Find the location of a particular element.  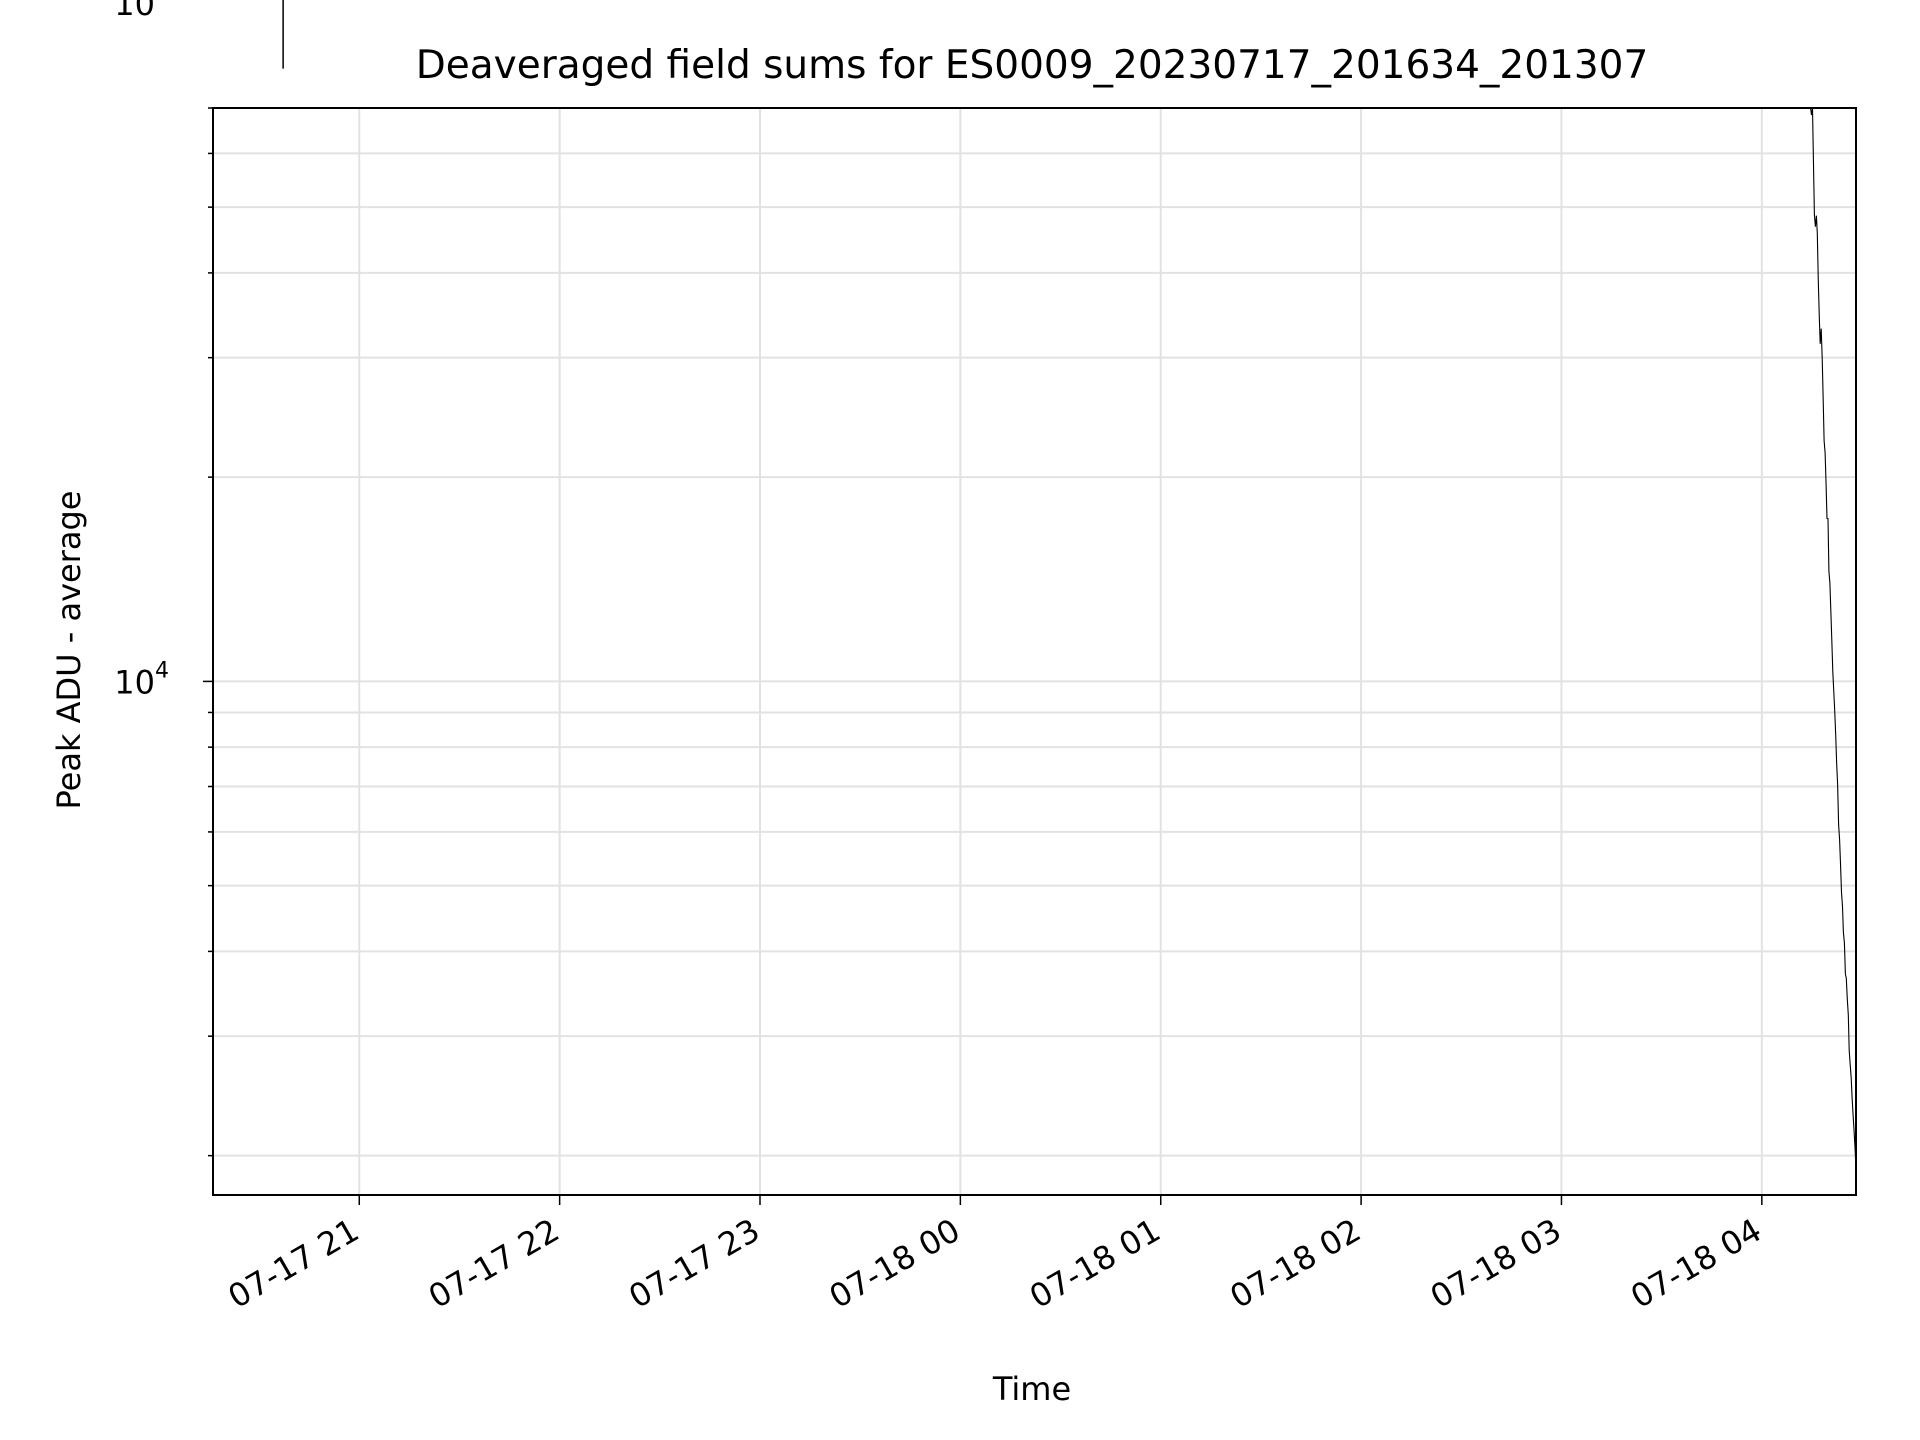

x-tick-label: 07-18 03 is located at coordinates (1496, 1263).